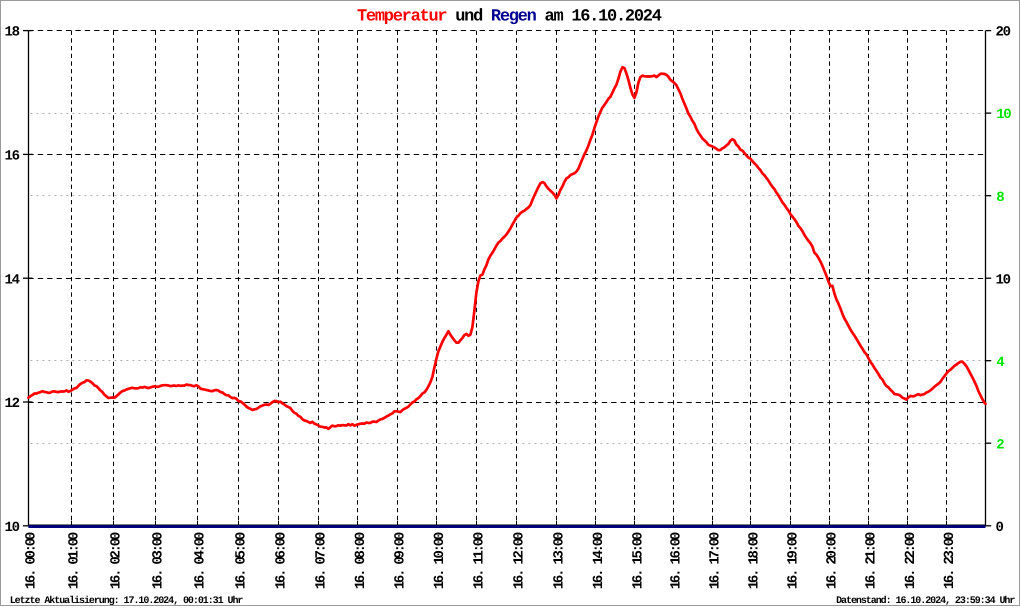  What do you see at coordinates (12, 33) in the screenshot?
I see `svg-text: 18` at bounding box center [12, 33].